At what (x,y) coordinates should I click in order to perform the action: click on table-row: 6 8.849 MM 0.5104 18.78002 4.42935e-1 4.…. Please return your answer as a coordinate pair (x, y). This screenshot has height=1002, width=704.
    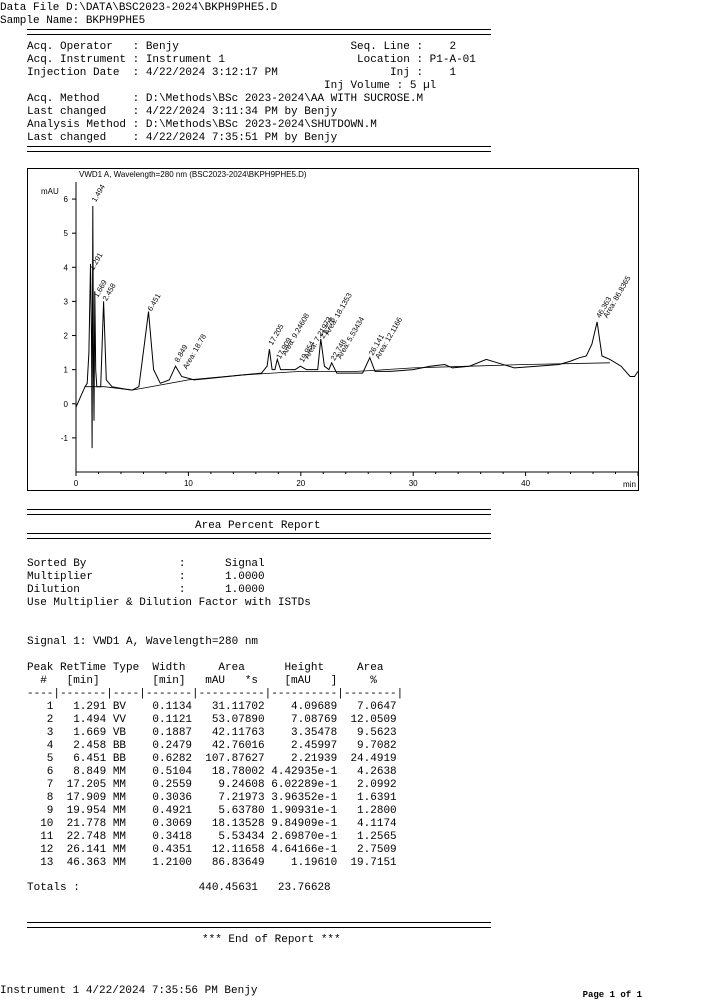
    Looking at the image, I should click on (212, 772).